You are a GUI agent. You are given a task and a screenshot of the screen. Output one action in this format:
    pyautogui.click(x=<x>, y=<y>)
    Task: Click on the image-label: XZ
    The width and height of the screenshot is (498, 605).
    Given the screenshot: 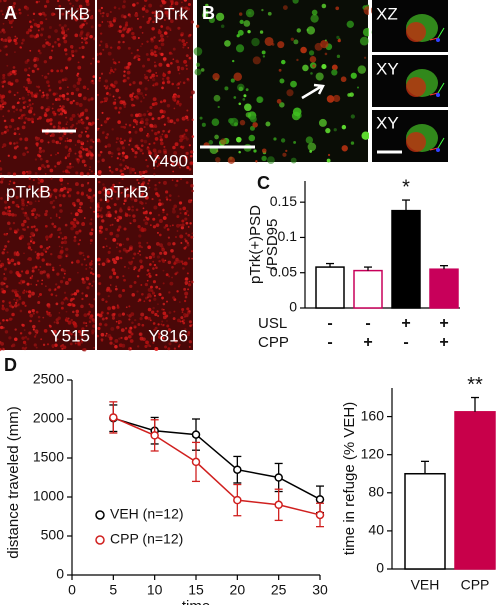 What is the action you would take?
    pyautogui.click(x=387, y=13)
    